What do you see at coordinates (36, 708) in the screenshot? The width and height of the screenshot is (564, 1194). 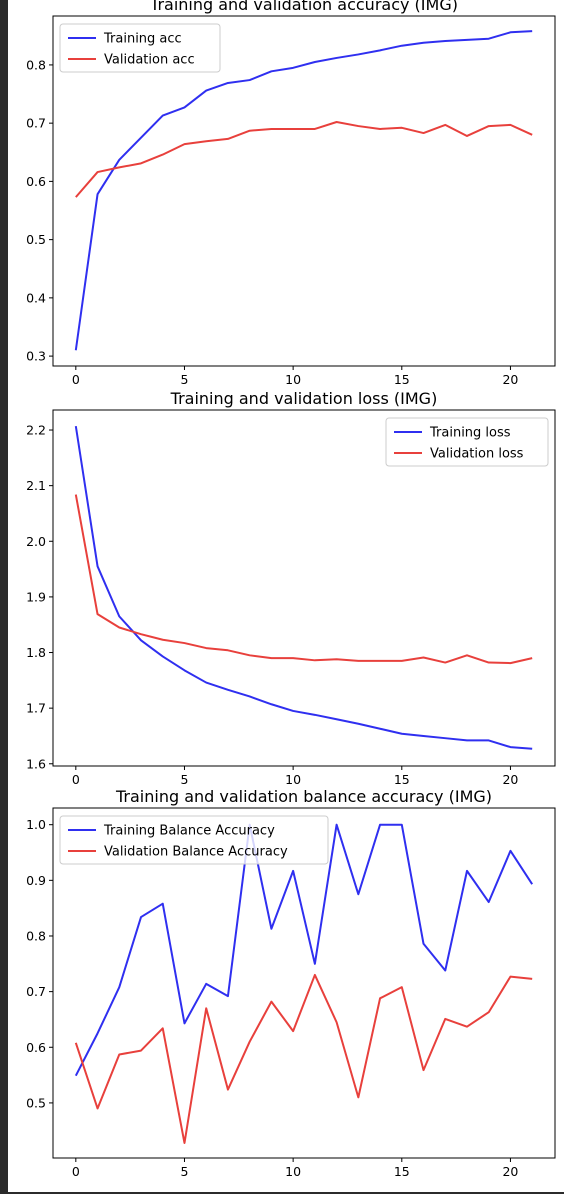 I see `y-tick-label: 1.7` at bounding box center [36, 708].